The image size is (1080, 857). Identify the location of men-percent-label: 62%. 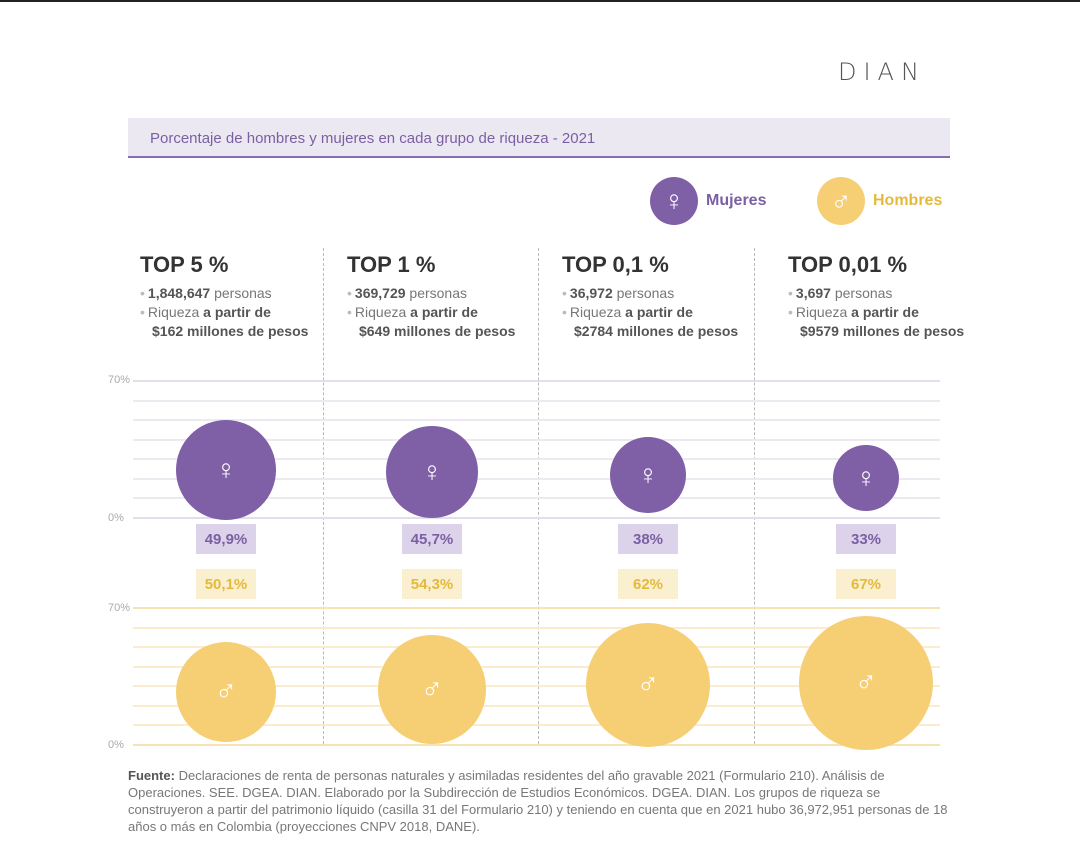
(648, 584).